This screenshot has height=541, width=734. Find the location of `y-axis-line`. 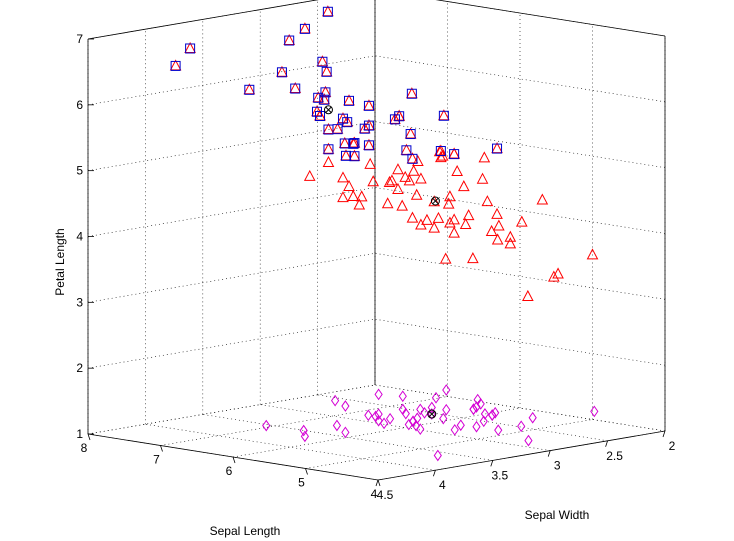

y-axis-line is located at coordinates (521, 455).